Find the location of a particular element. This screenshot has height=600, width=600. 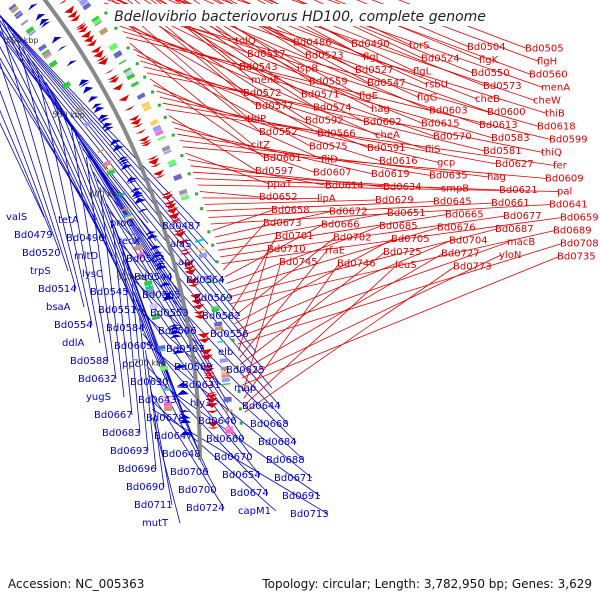

forward-gene-label: Bd0573 is located at coordinates (502, 86).